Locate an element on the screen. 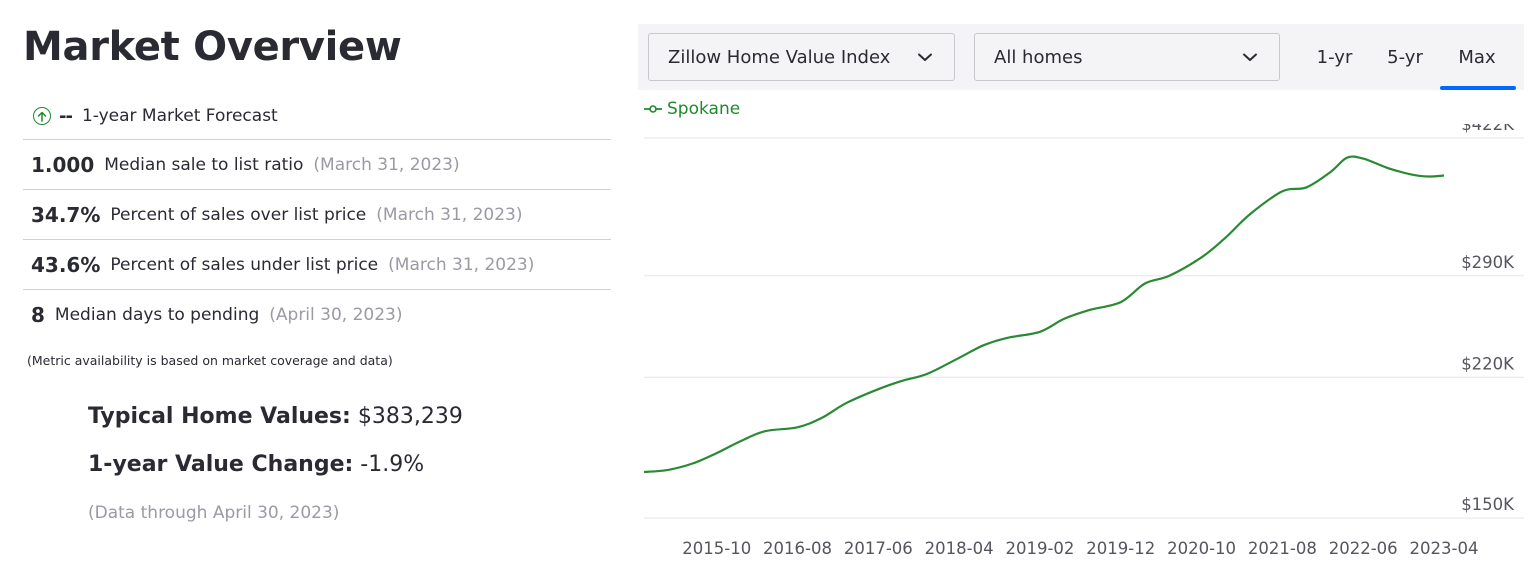 The width and height of the screenshot is (1536, 571). metric-label: Percent of sales under list price is located at coordinates (244, 264).